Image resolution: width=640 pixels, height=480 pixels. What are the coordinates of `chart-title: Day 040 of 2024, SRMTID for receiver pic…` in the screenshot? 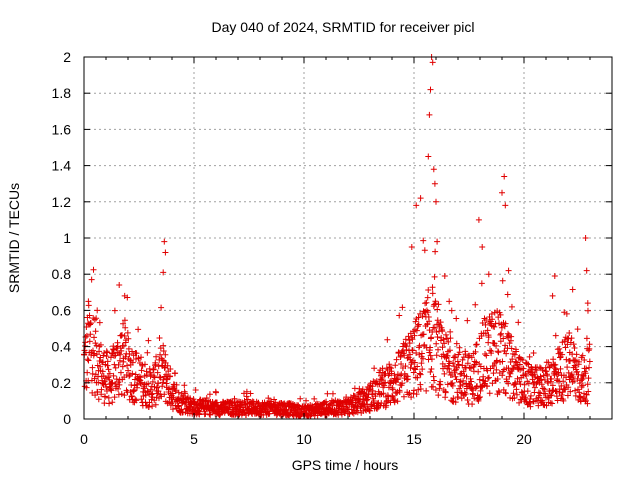 It's located at (343, 27).